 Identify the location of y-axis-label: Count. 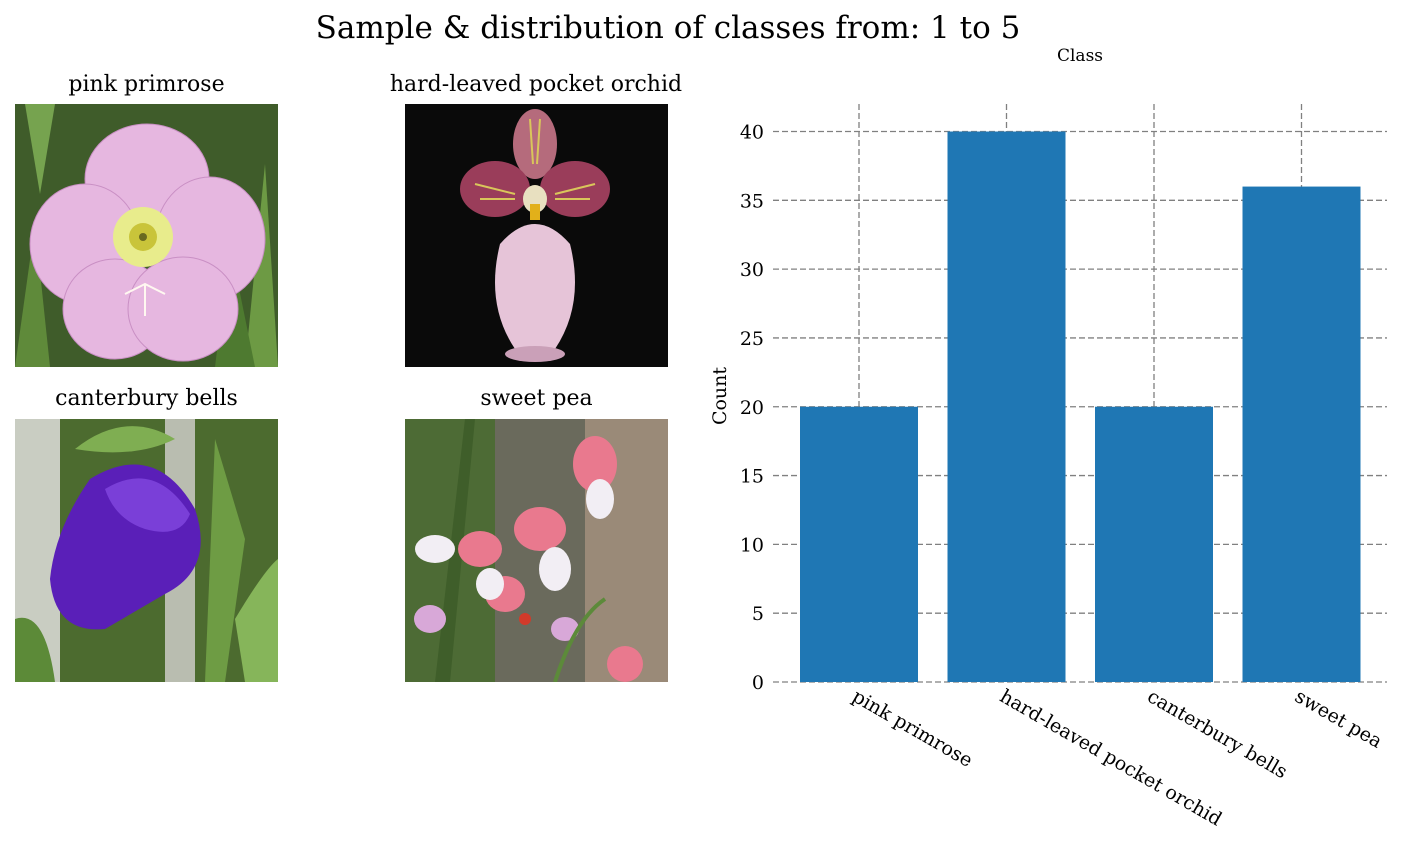
(720, 396).